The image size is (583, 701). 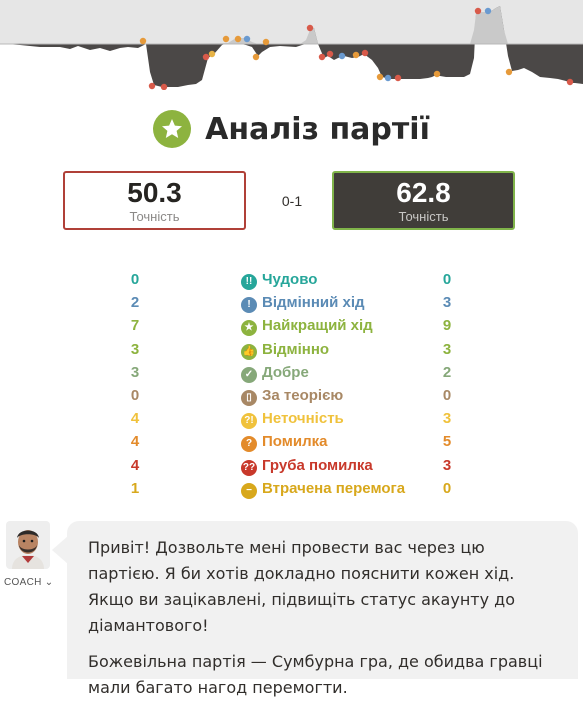 What do you see at coordinates (447, 372) in the screenshot?
I see `black-count: 2` at bounding box center [447, 372].